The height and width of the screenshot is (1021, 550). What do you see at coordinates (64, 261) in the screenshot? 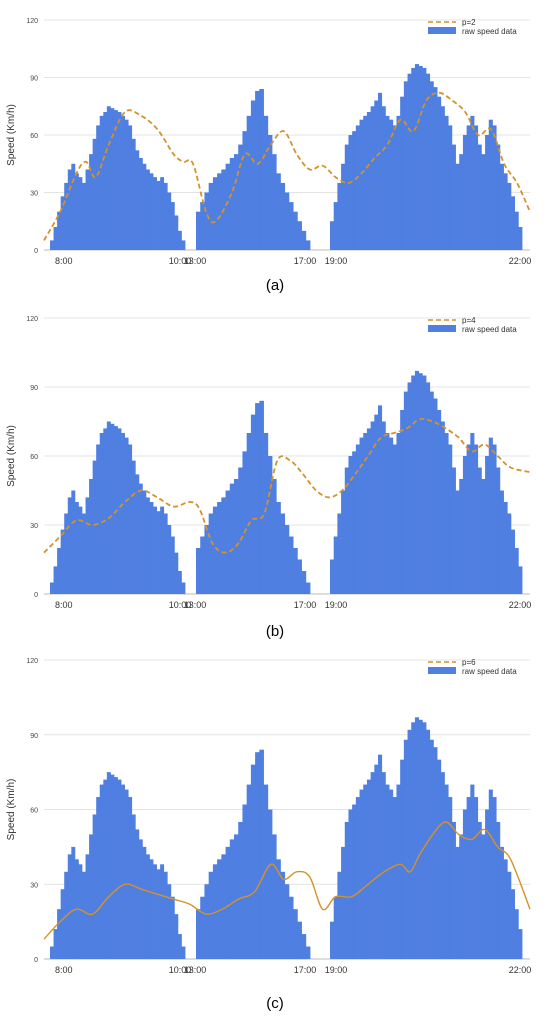
I see `x-tick-label: 8:00` at bounding box center [64, 261].